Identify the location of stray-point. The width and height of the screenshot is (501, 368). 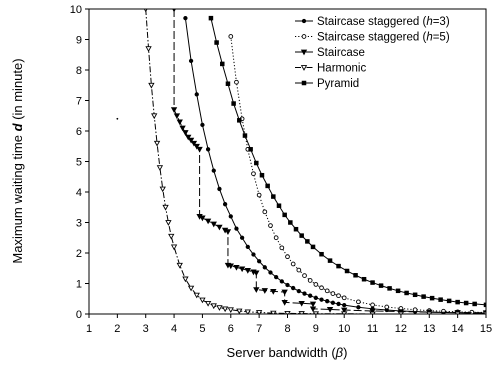
(117, 118).